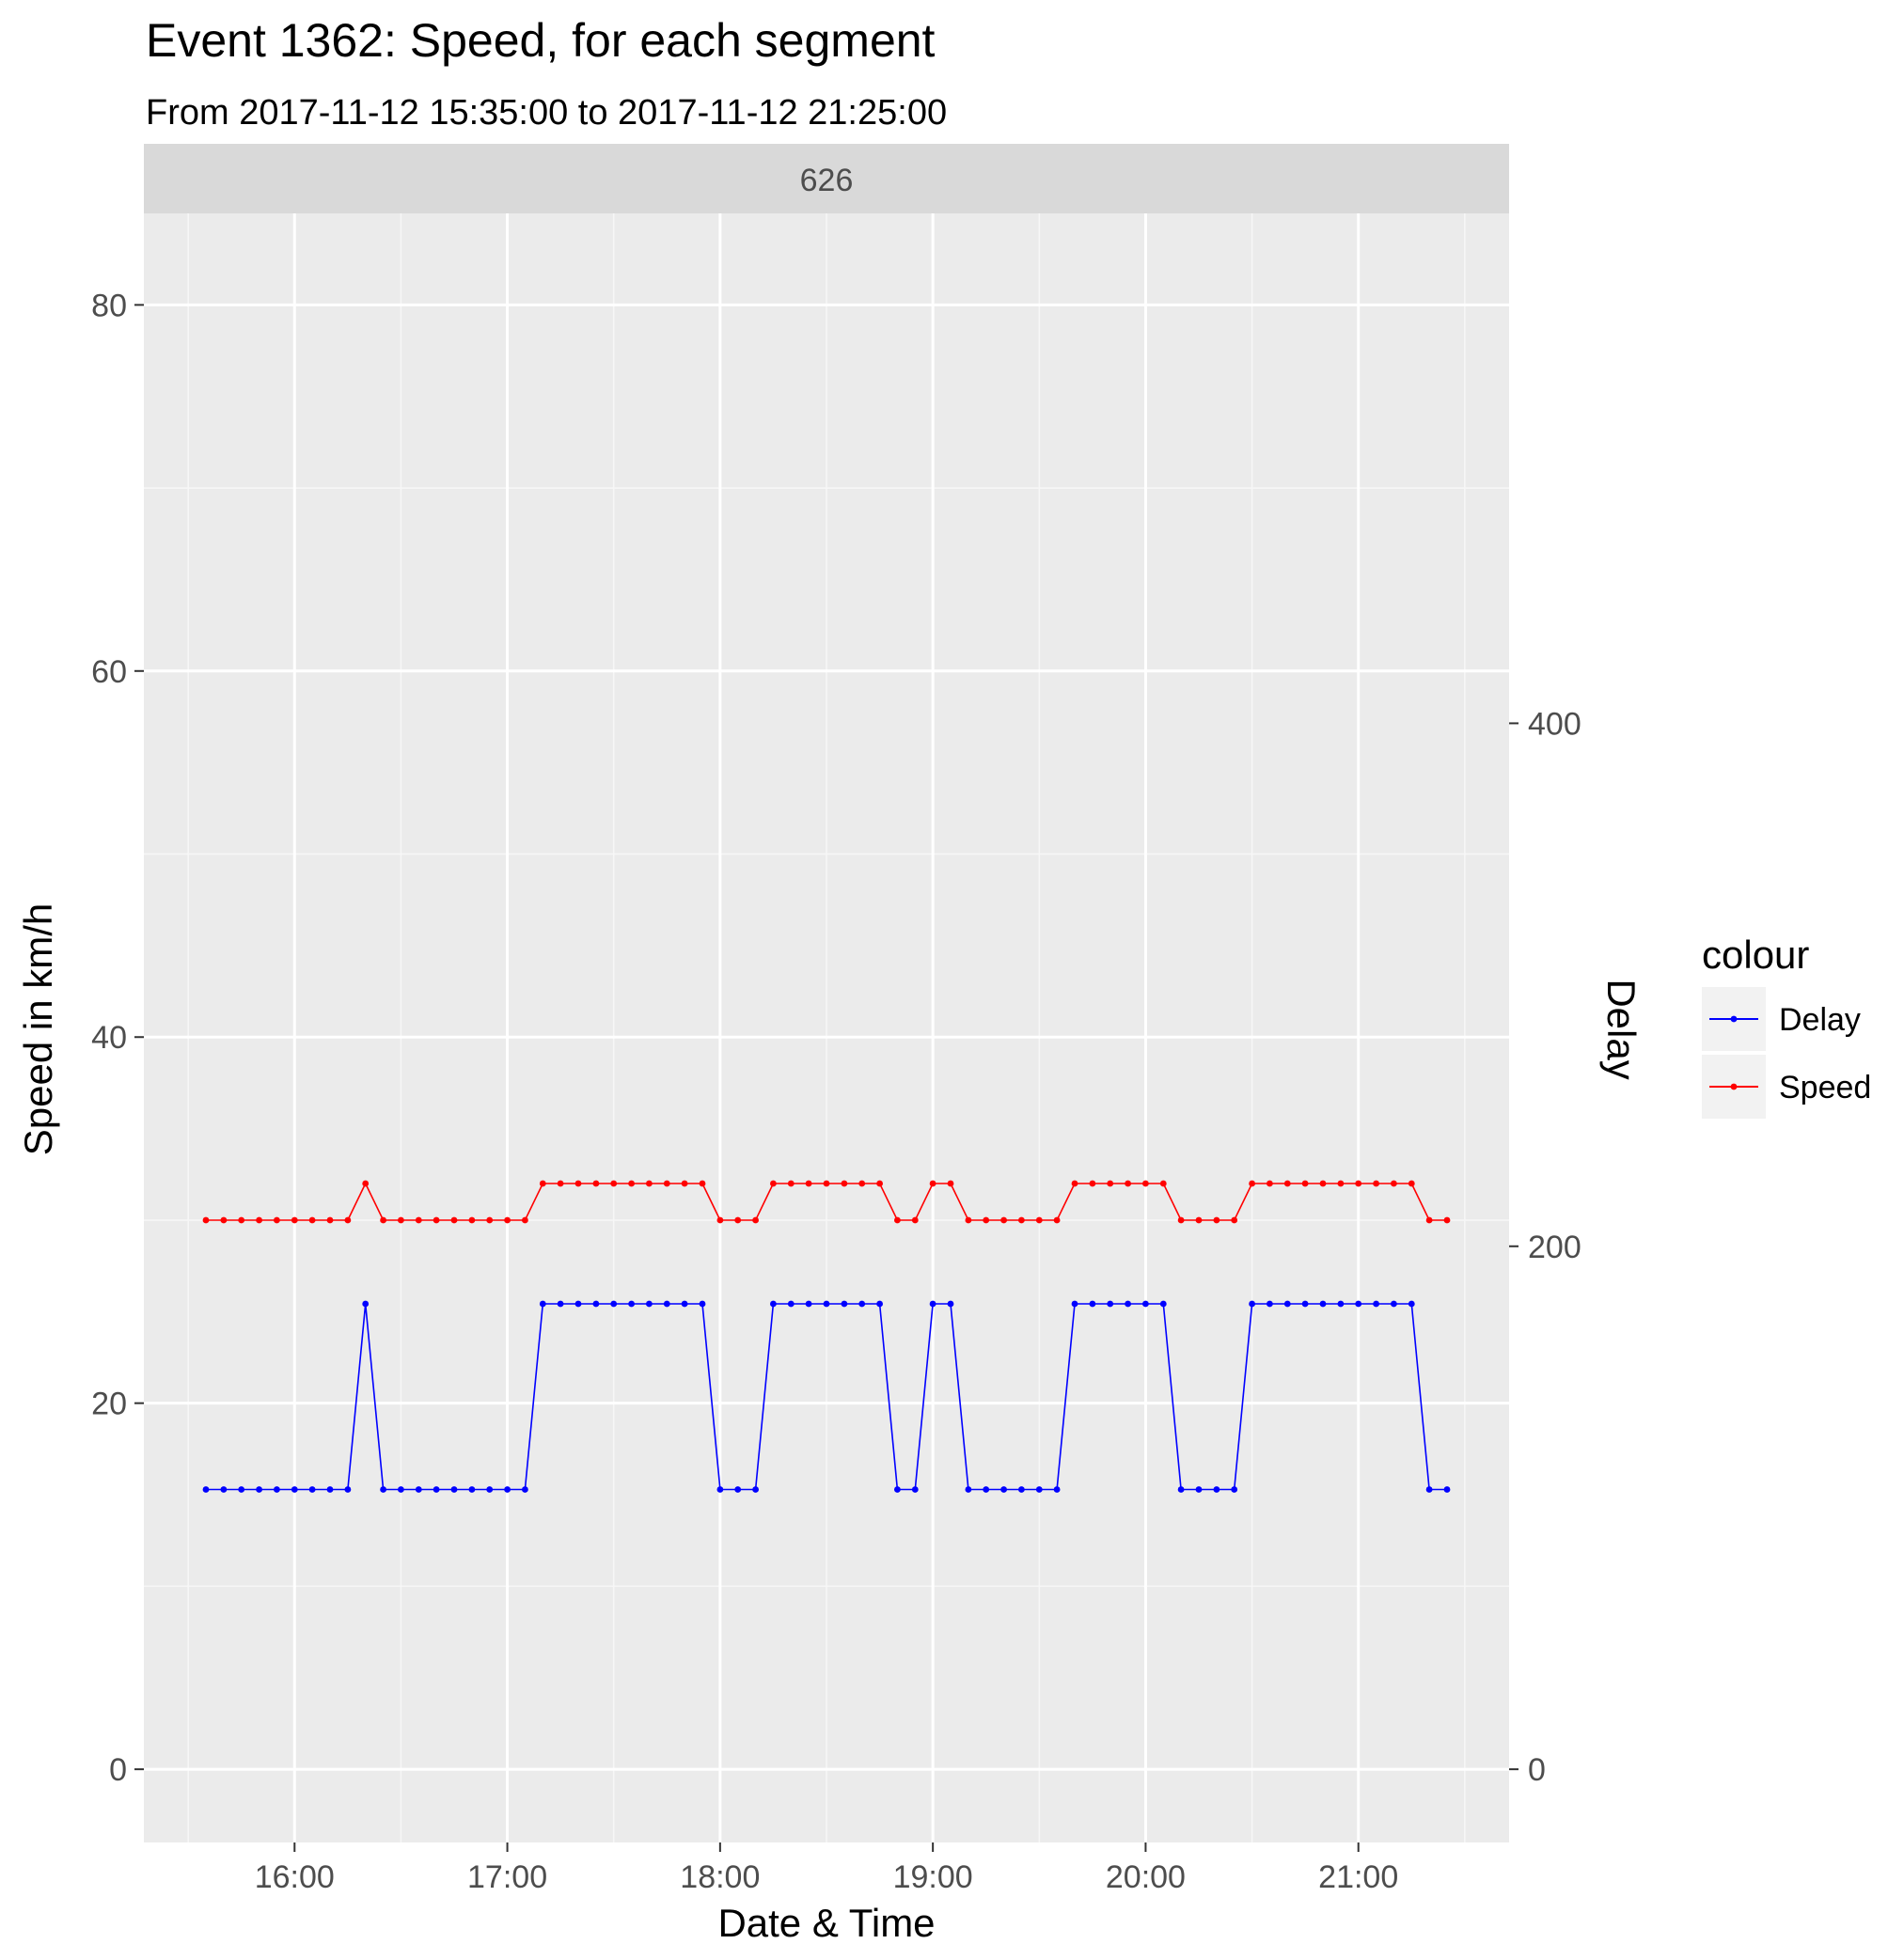 This screenshot has height=1944, width=1904. What do you see at coordinates (1734, 1086) in the screenshot?
I see `legend-point-speed` at bounding box center [1734, 1086].